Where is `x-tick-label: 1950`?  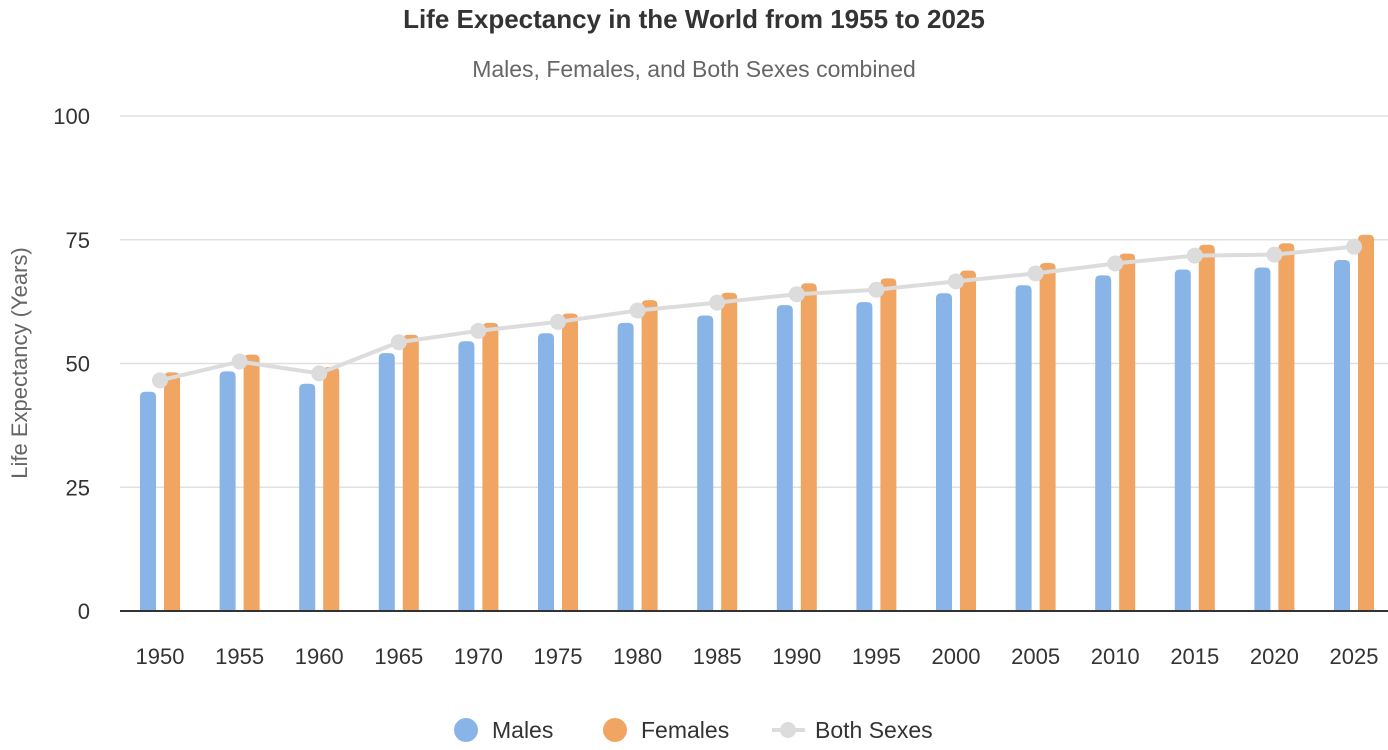
x-tick-label: 1950 is located at coordinates (160, 656).